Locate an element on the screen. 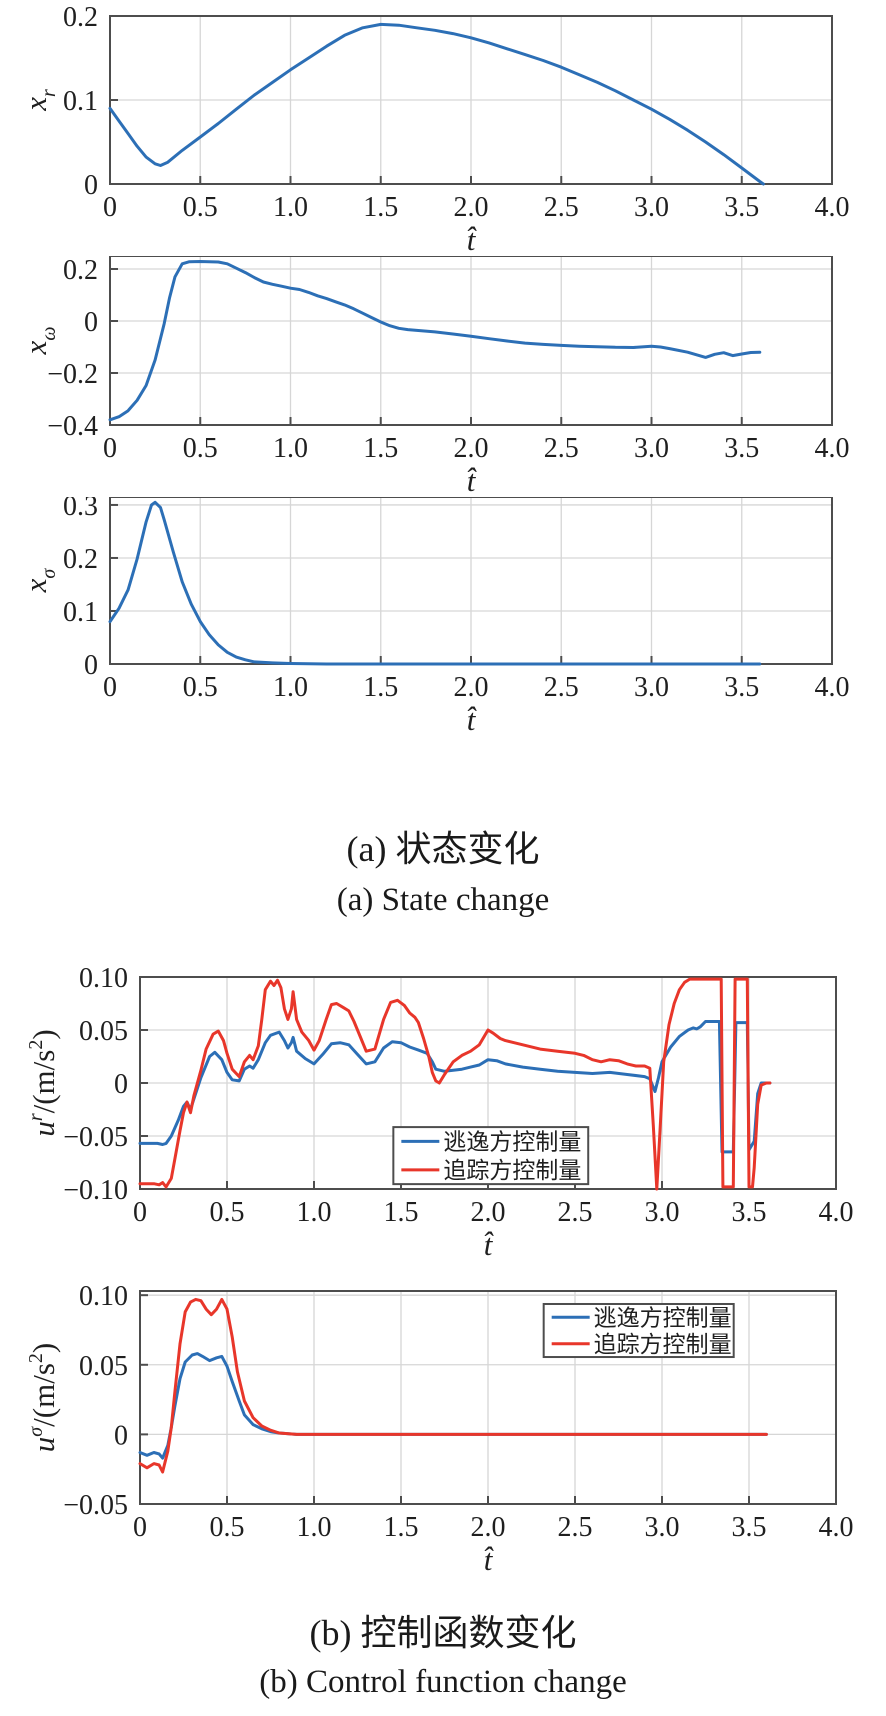 The image size is (886, 1716). caption-b-zh: (b) 控制函数变化 is located at coordinates (443, 1632).